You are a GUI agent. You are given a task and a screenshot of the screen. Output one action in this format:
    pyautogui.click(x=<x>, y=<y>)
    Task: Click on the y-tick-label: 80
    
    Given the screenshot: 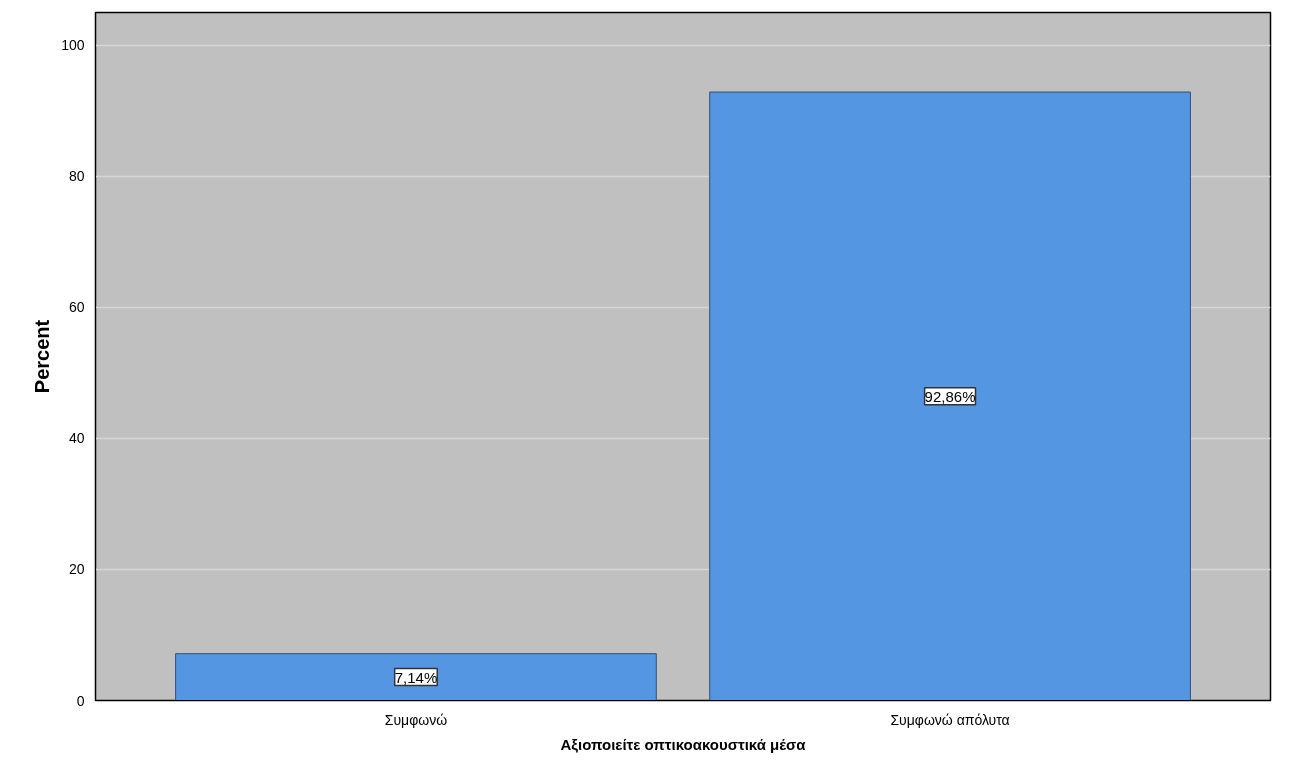 What is the action you would take?
    pyautogui.click(x=76, y=176)
    